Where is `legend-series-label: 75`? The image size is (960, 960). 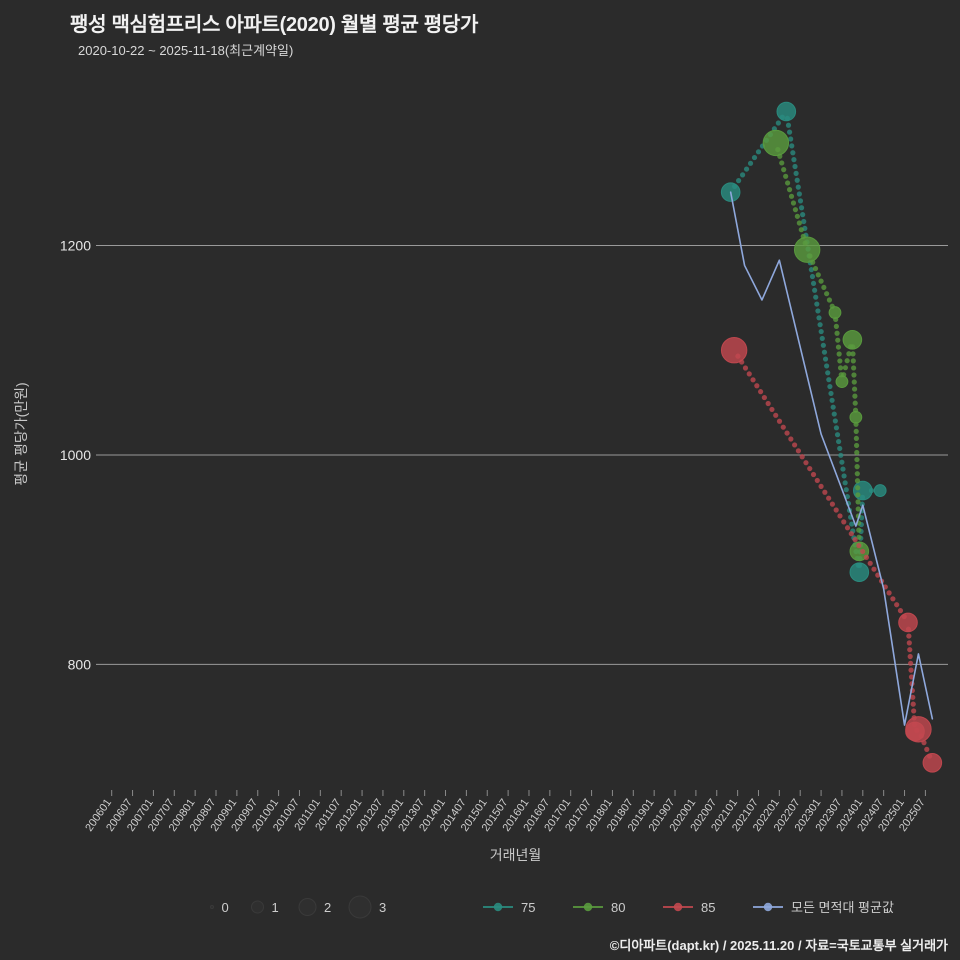 legend-series-label: 75 is located at coordinates (528, 907).